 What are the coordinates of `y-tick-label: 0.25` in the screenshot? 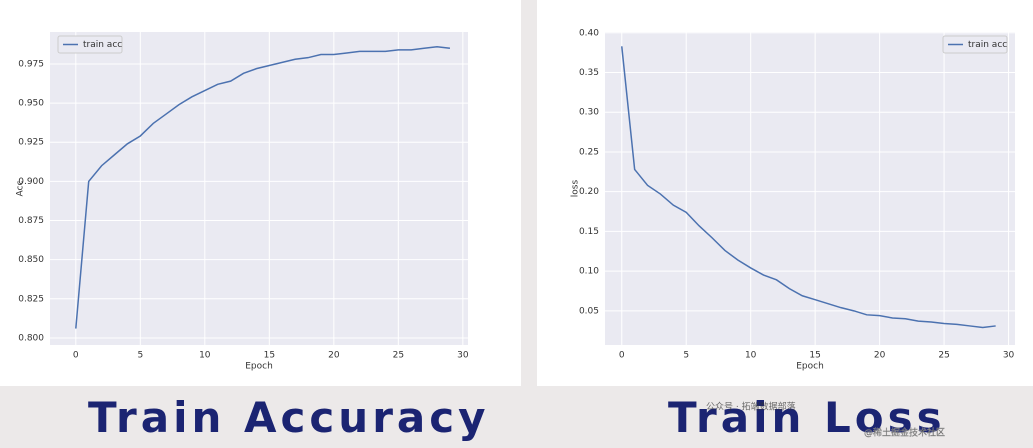 It's located at (589, 152).